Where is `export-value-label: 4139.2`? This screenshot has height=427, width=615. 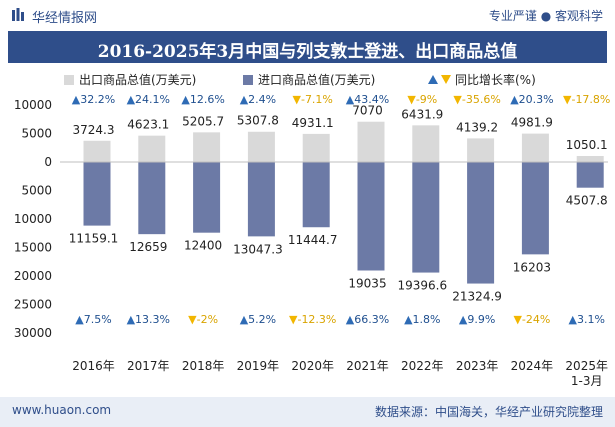
export-value-label: 4139.2 is located at coordinates (477, 127).